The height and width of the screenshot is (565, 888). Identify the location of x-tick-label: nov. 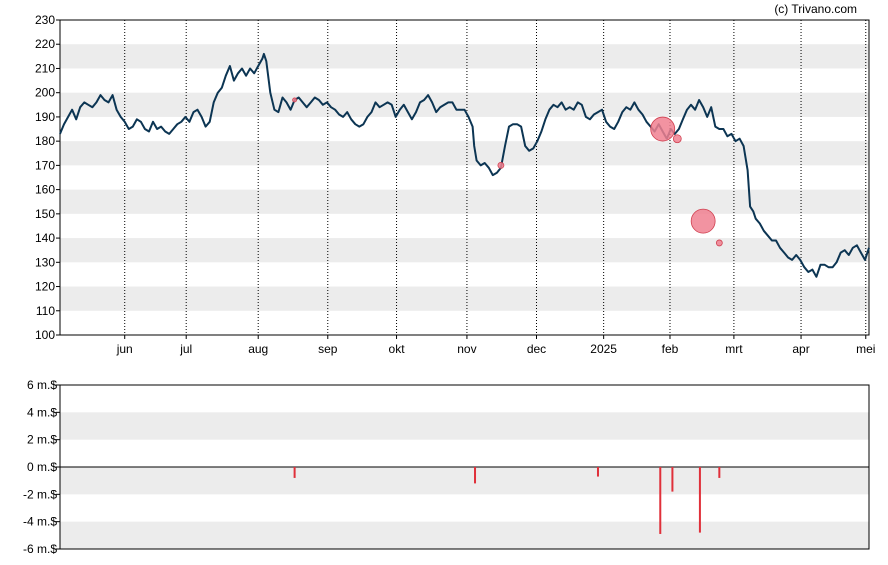
(466, 349).